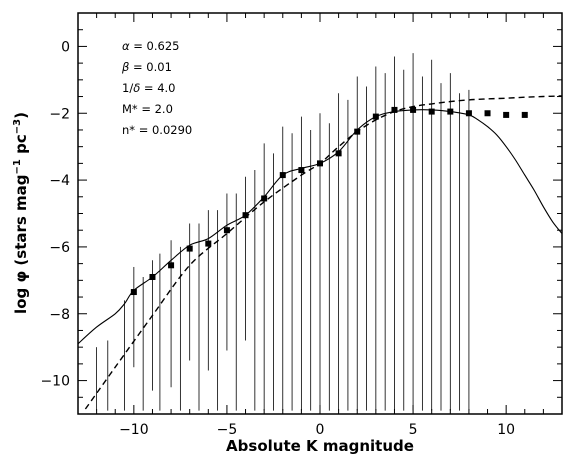 This screenshot has height=460, width=570. Describe the element at coordinates (149, 88) in the screenshot. I see `annotation-delta: 1/δ = 4.0` at that location.